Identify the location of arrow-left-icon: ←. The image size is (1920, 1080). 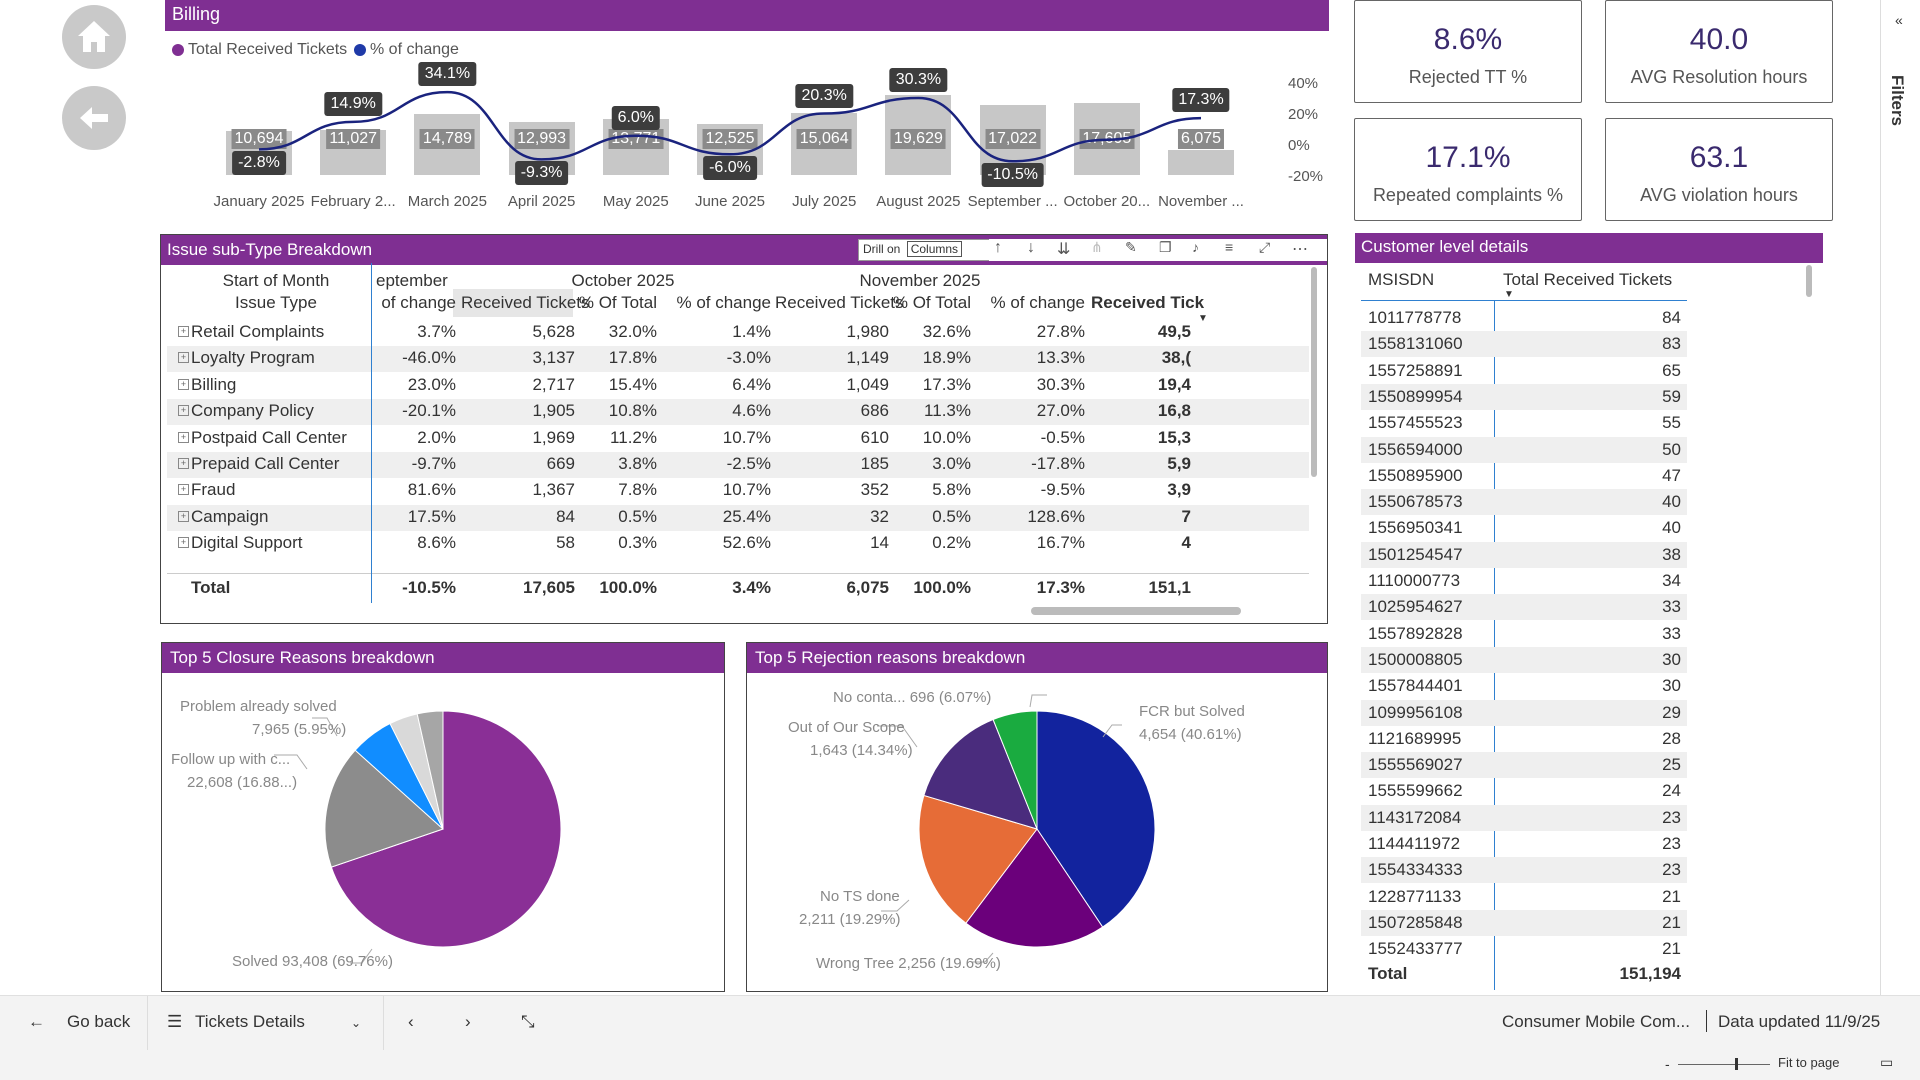
(36, 1021).